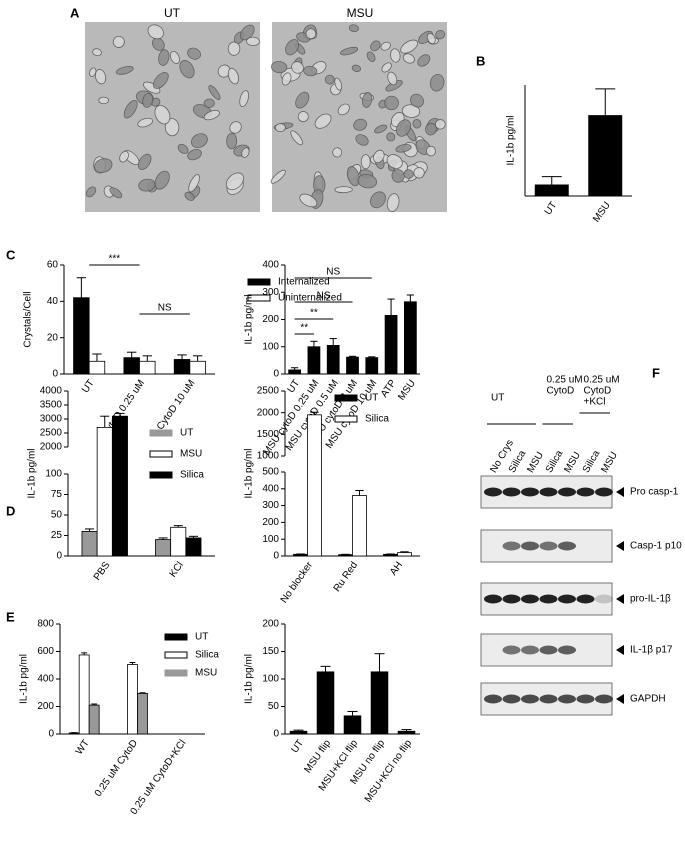 The height and width of the screenshot is (841, 685). I want to click on y-tick-label: 25, so click(57, 535).